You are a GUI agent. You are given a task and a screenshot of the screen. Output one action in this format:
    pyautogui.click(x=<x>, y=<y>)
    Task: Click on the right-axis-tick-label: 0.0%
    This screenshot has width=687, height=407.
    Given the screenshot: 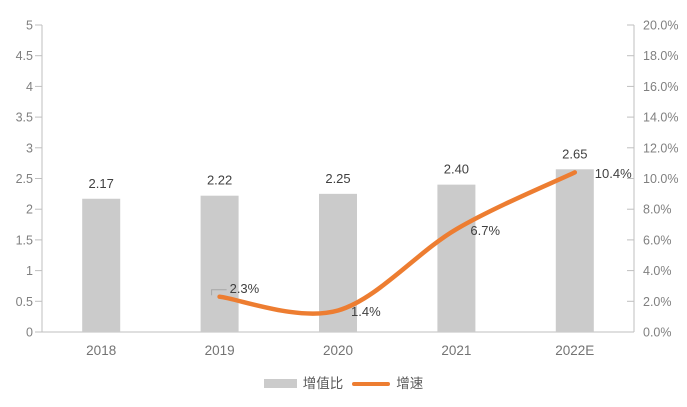 What is the action you would take?
    pyautogui.click(x=657, y=333)
    